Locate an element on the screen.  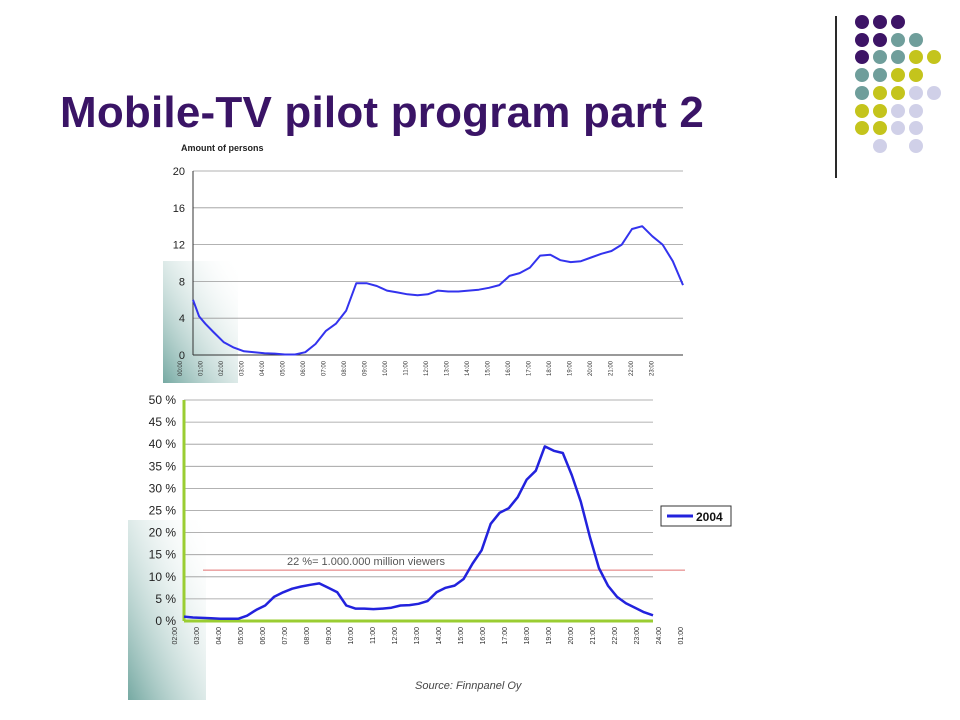
y-tick-label: 5 % is located at coordinates (165, 599).